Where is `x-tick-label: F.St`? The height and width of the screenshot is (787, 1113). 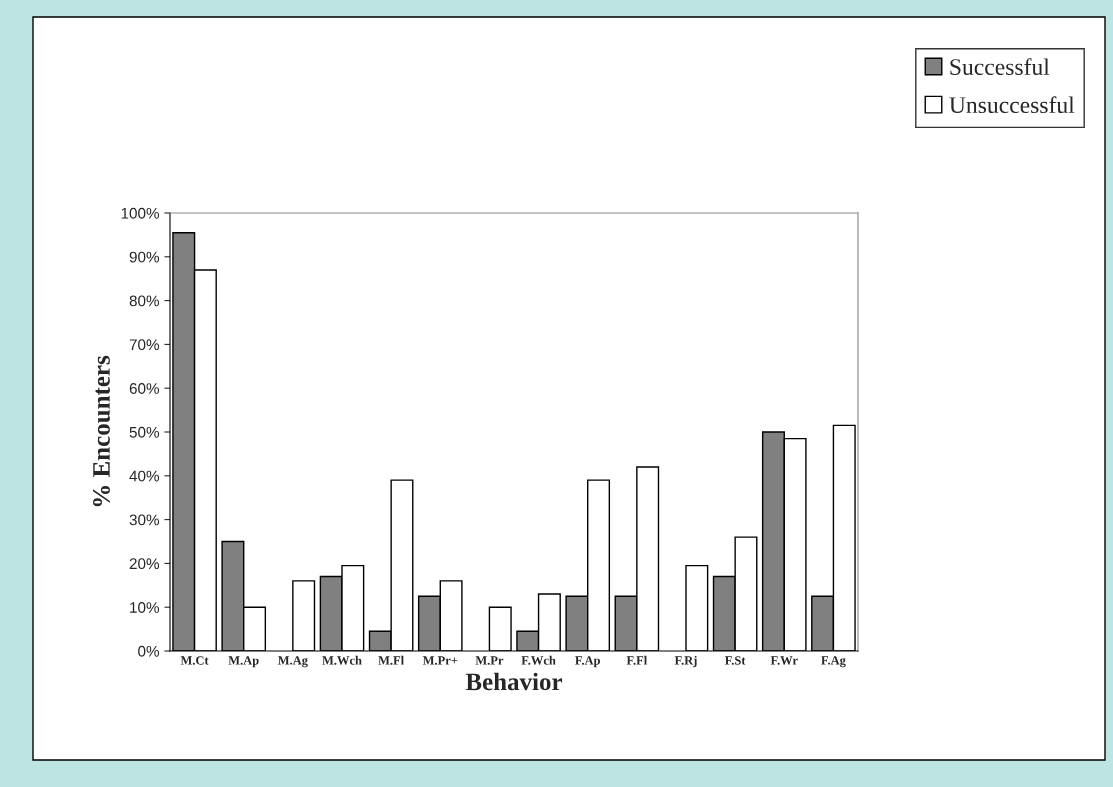 x-tick-label: F.St is located at coordinates (735, 660).